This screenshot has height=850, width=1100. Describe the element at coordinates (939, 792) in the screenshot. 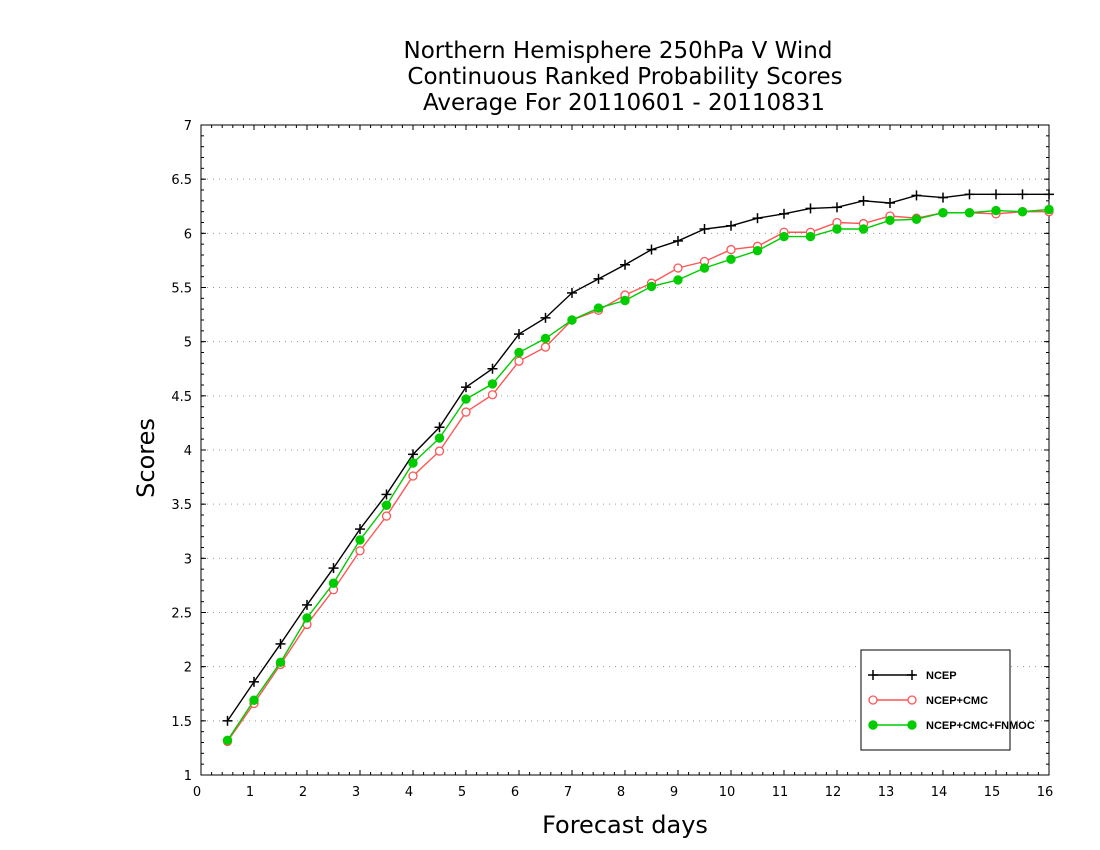

I see `x-tick-label: 14` at that location.